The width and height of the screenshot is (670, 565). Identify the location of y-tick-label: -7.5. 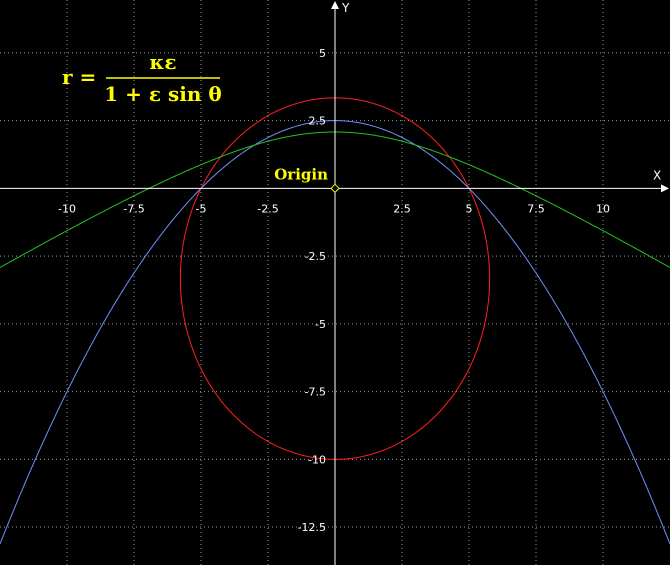
(315, 392).